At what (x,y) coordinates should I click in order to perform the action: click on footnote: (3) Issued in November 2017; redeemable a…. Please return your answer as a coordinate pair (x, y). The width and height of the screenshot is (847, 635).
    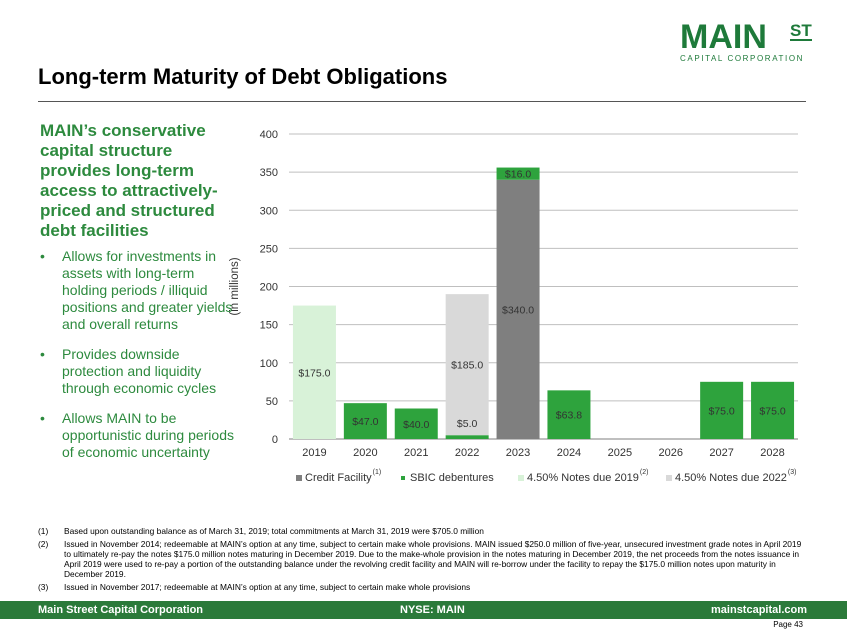
    Looking at the image, I should click on (423, 587).